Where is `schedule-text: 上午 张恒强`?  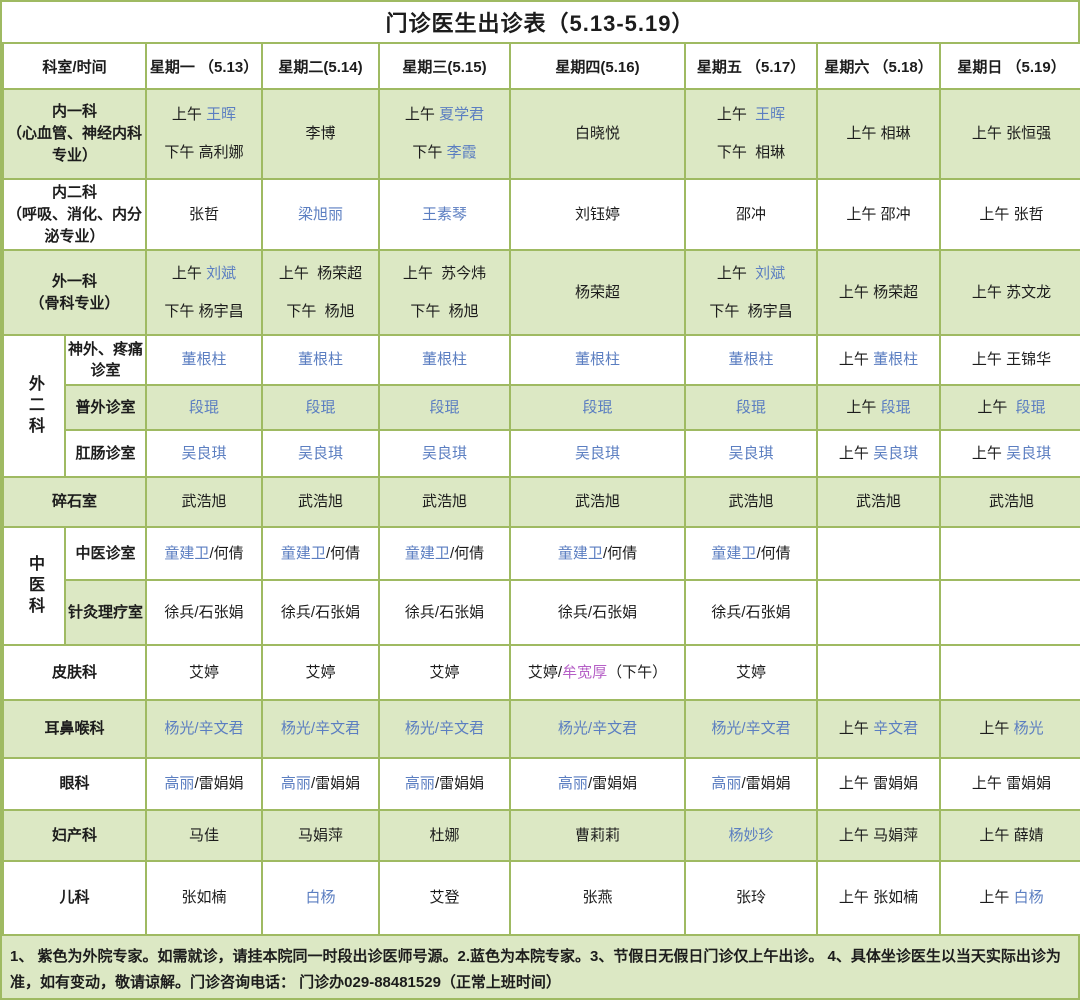
schedule-text: 上午 张恒强 is located at coordinates (1011, 133).